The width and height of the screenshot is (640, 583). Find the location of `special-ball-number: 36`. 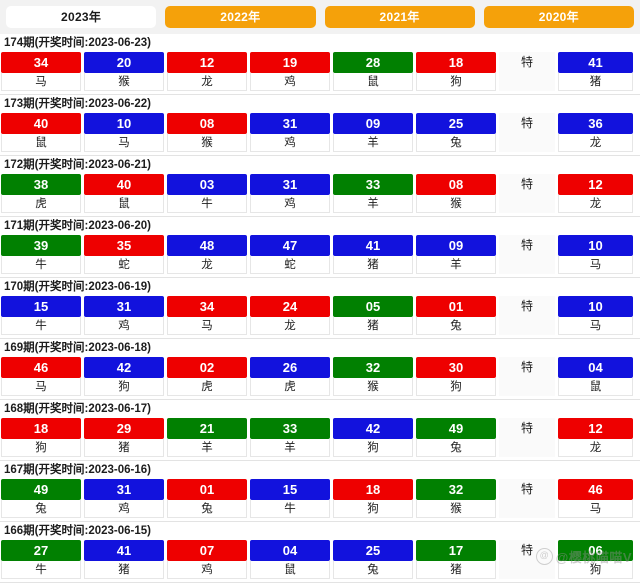

special-ball-number: 36 is located at coordinates (595, 123).